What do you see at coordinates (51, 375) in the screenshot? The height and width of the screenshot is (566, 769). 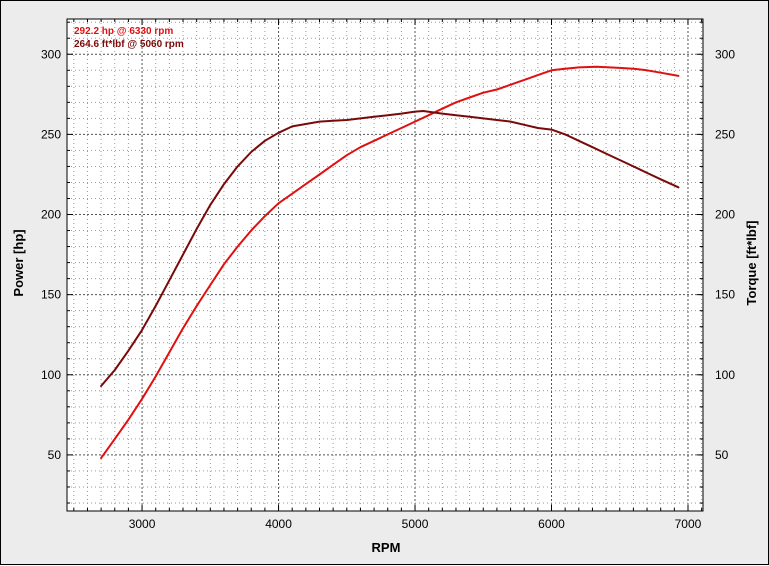 I see `y-tick-label: 100` at bounding box center [51, 375].